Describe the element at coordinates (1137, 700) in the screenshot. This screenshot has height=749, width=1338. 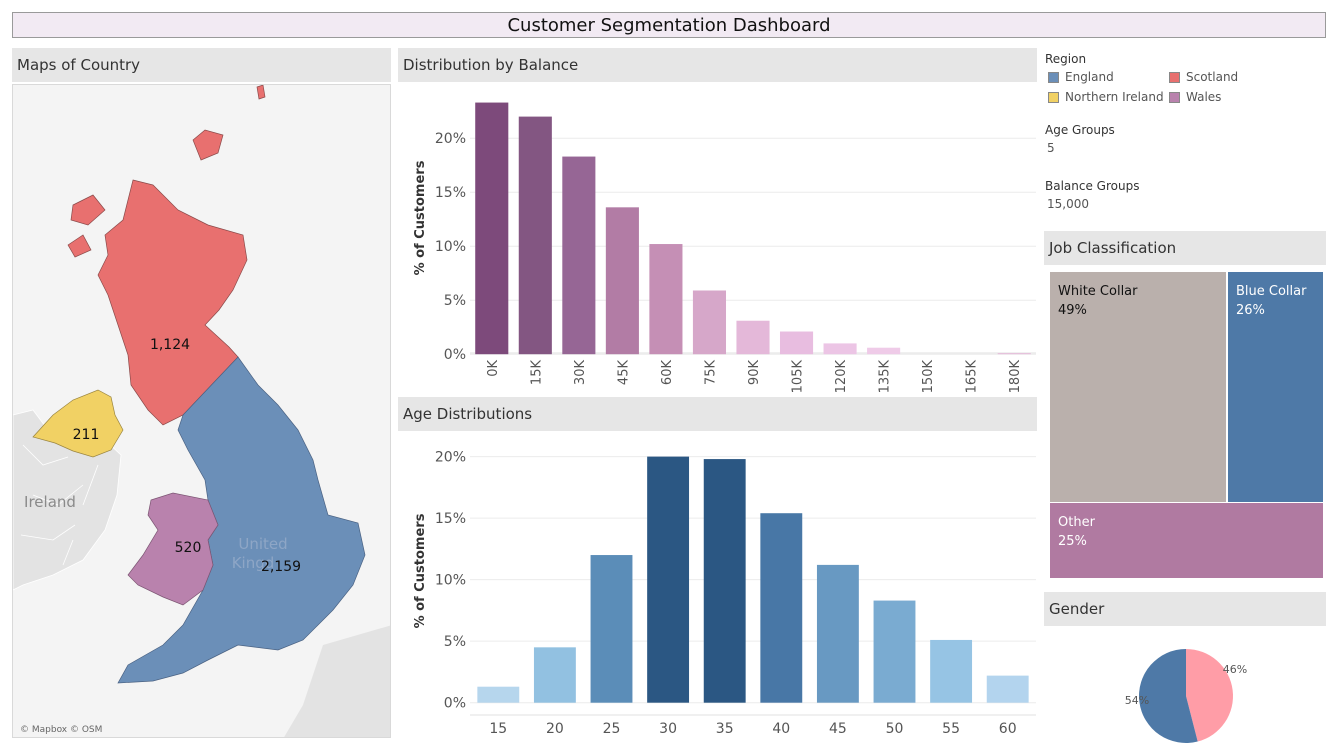
I see `gender-label-left: 54%` at that location.